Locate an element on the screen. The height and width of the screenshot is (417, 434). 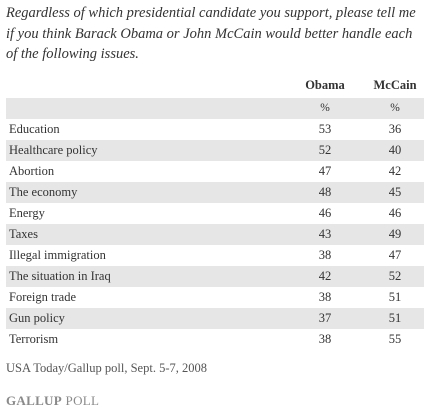
table-row: The situation in Iraq 42 52 is located at coordinates (215, 276).